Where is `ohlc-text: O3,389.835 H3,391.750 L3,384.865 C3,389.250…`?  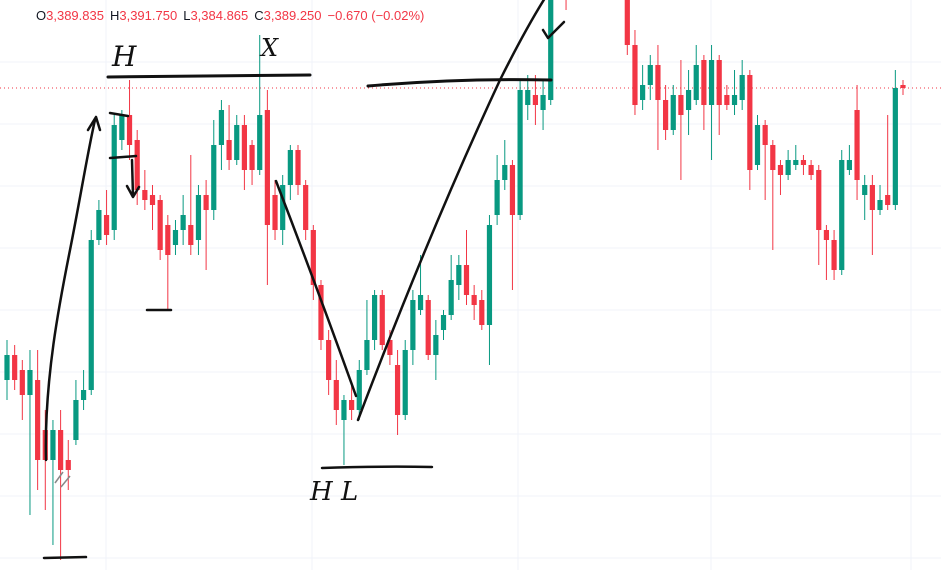 ohlc-text: O3,389.835 H3,391.750 L3,384.865 C3,389.250… is located at coordinates (230, 15).